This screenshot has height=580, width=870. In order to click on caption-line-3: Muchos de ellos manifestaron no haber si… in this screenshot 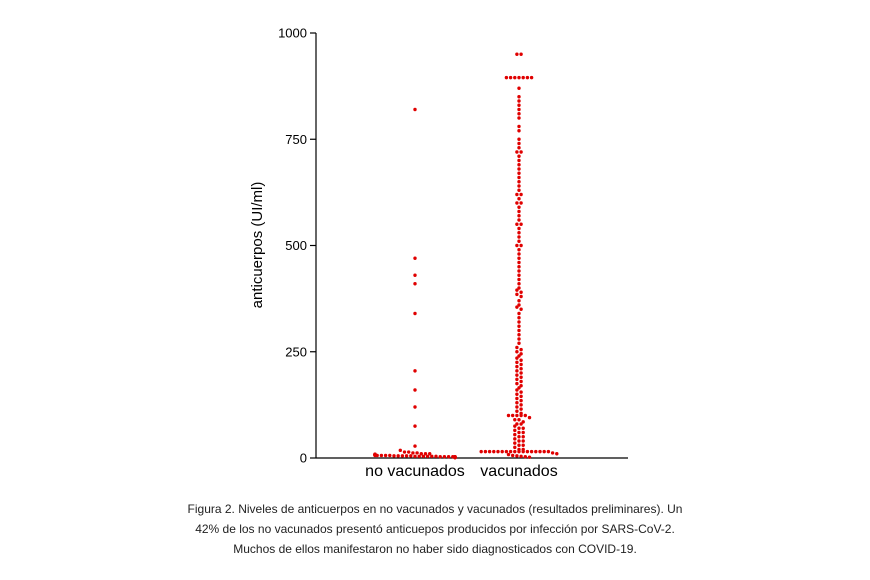, I will do `click(435, 549)`.